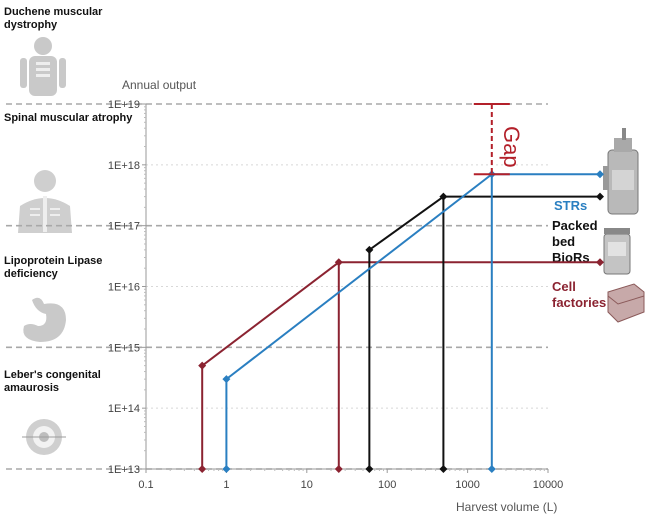  I want to click on y-tick-label: 1E+13, so click(124, 470).